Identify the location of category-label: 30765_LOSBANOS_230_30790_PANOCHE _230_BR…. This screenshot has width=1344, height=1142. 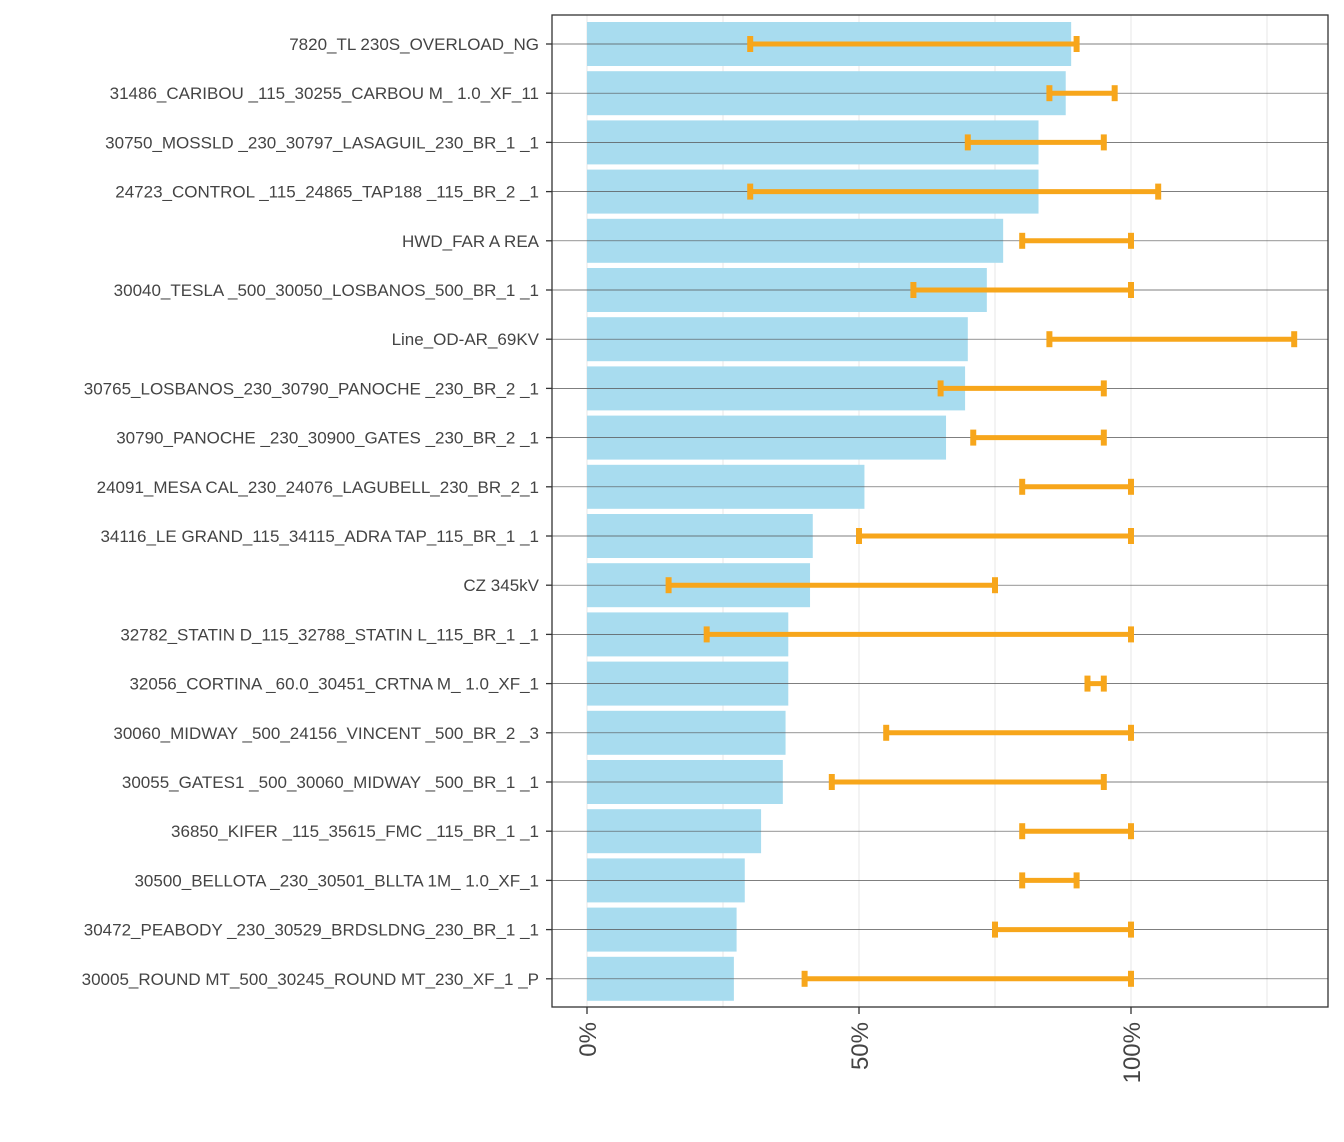
(311, 388).